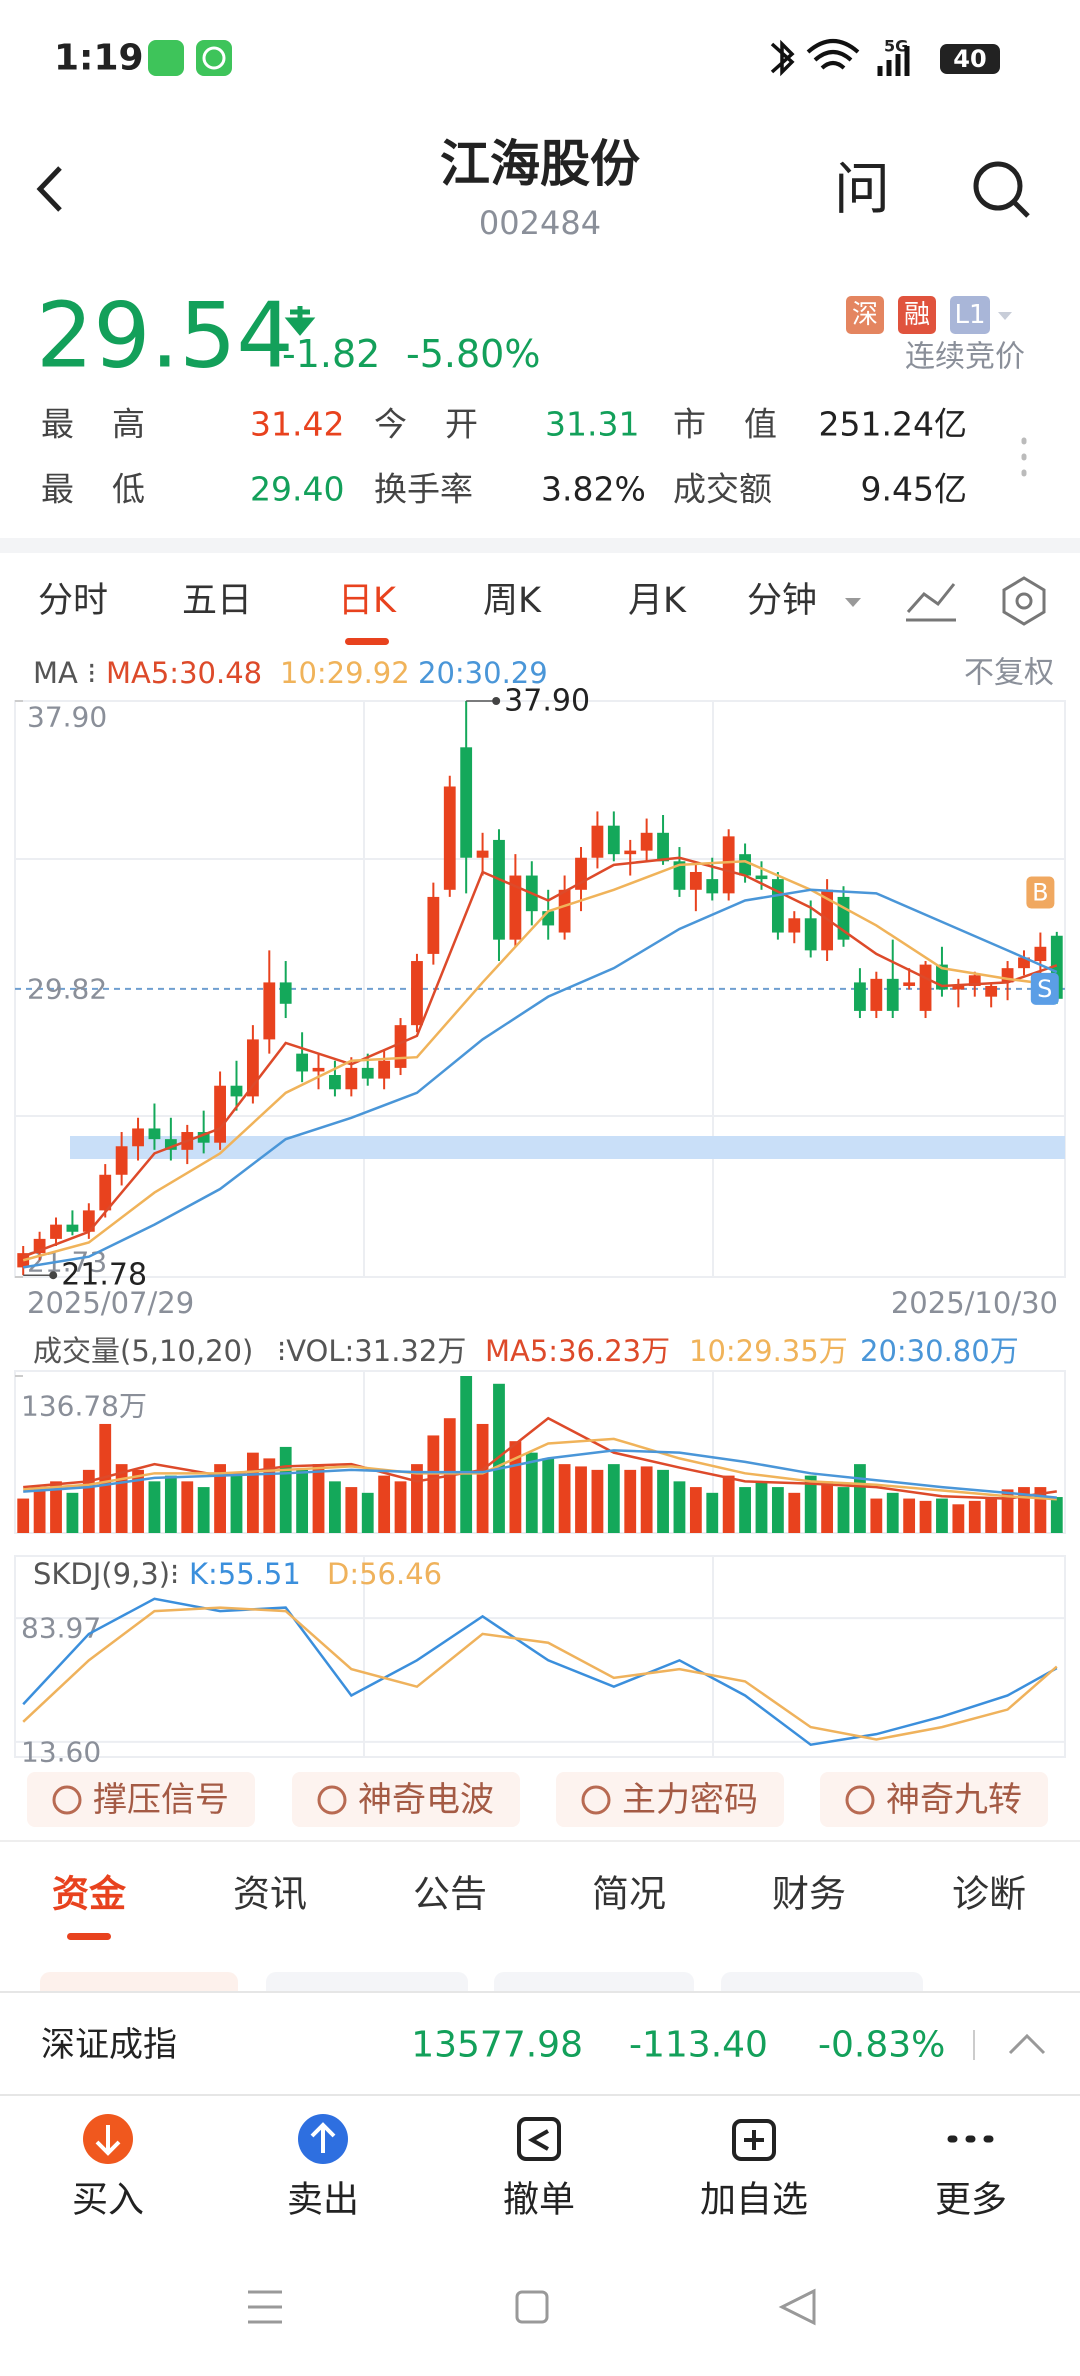 This screenshot has height=2376, width=1080. Describe the element at coordinates (1005, 316) in the screenshot. I see `badge-dropdown` at that location.